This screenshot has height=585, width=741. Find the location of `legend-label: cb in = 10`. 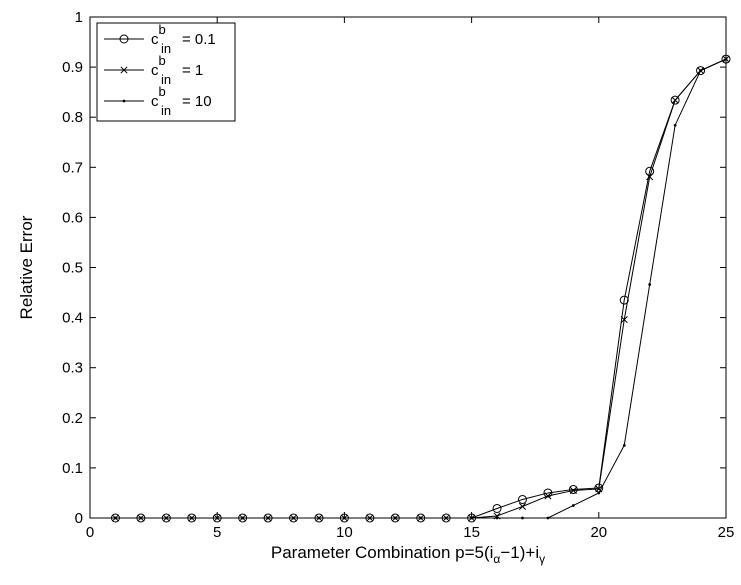

legend-label: cb in = 10 is located at coordinates (181, 101).